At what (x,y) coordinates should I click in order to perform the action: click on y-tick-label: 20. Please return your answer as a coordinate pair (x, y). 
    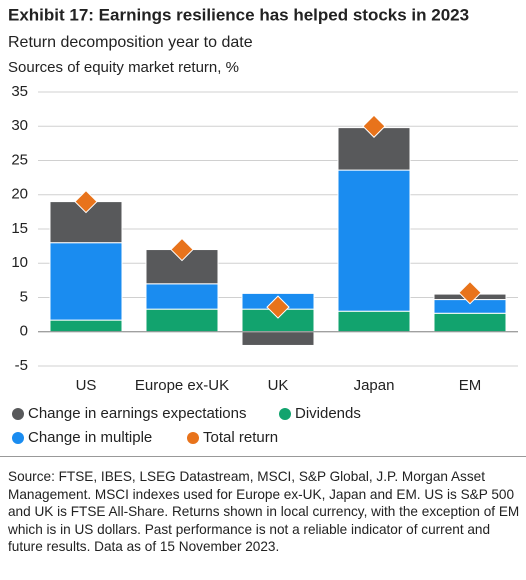
    Looking at the image, I should click on (19, 194).